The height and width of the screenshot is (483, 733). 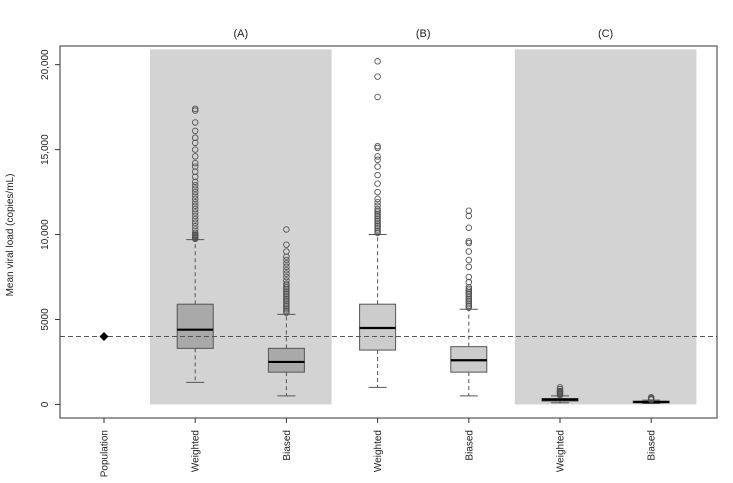 What do you see at coordinates (45, 64) in the screenshot?
I see `y-tick-label: 20,000` at bounding box center [45, 64].